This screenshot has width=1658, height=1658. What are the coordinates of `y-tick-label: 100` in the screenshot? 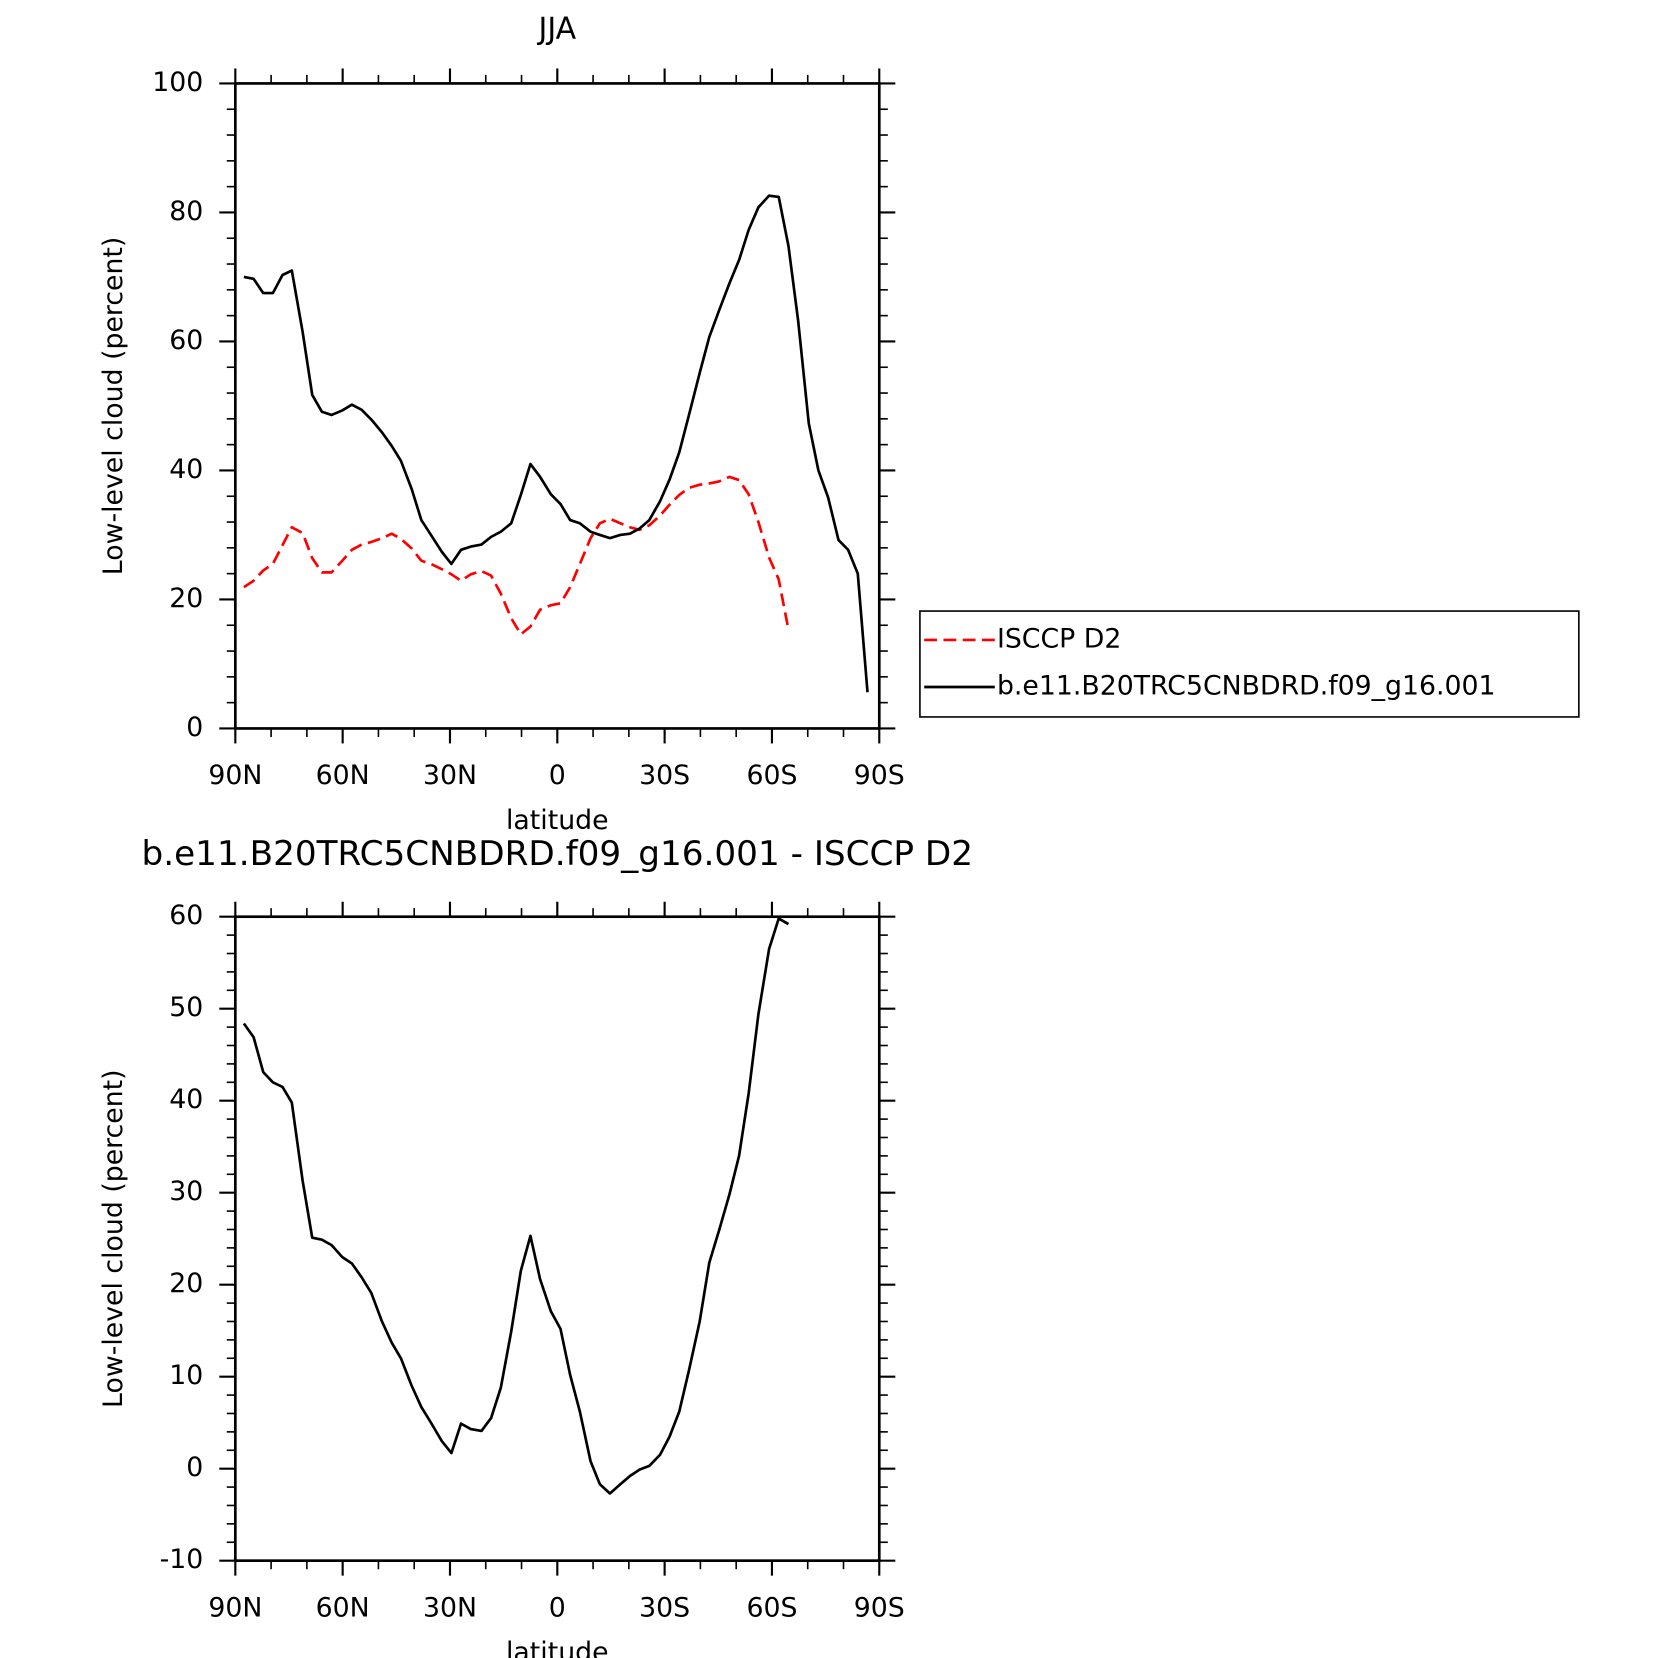 It's located at (177, 82).